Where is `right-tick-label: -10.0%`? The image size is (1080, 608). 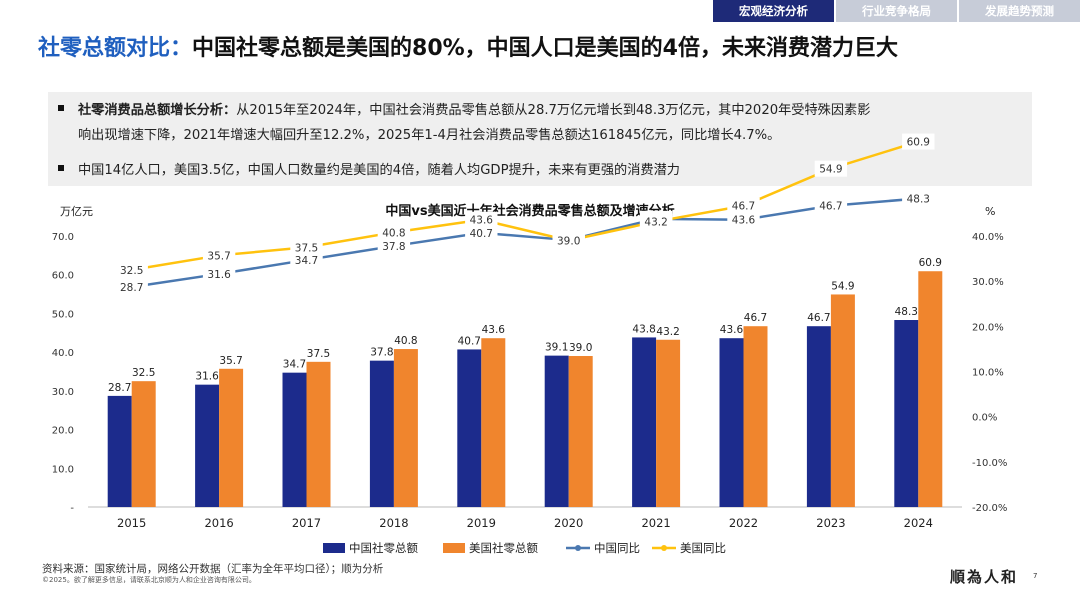 right-tick-label: -10.0% is located at coordinates (989, 463).